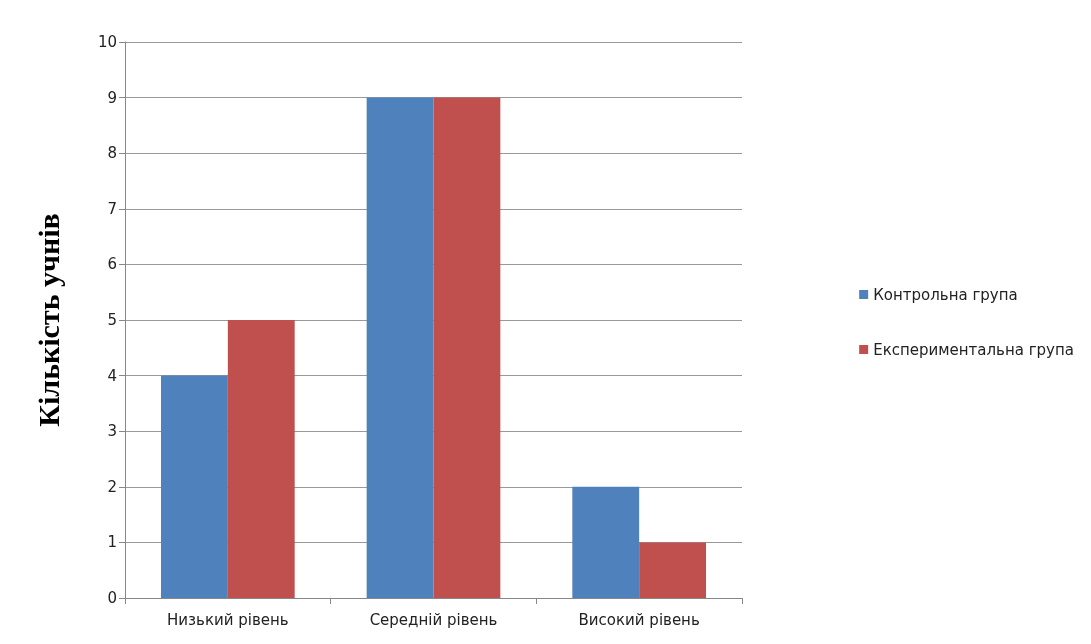  What do you see at coordinates (945, 294) in the screenshot?
I see `legend-label: Контрольна група` at bounding box center [945, 294].